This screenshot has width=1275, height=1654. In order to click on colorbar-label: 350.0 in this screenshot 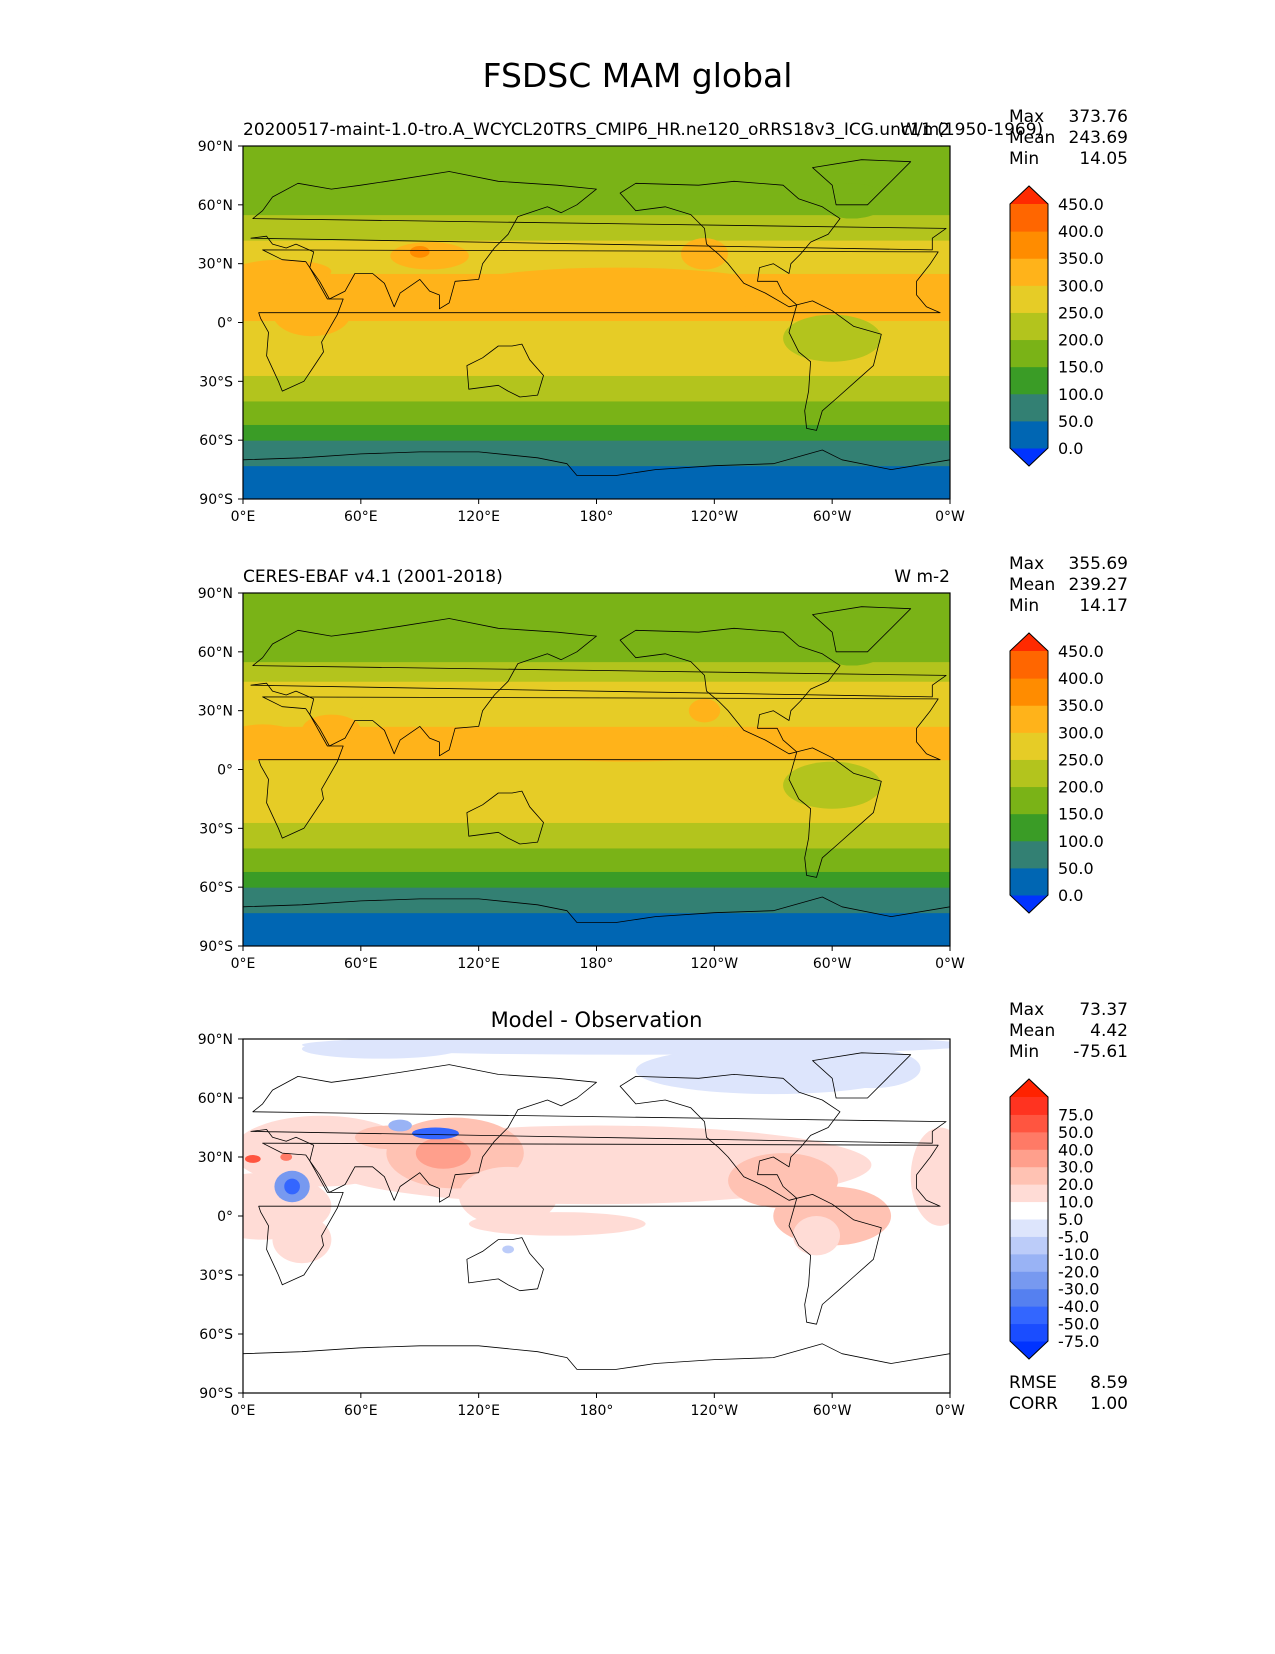, I will do `click(1081, 705)`.